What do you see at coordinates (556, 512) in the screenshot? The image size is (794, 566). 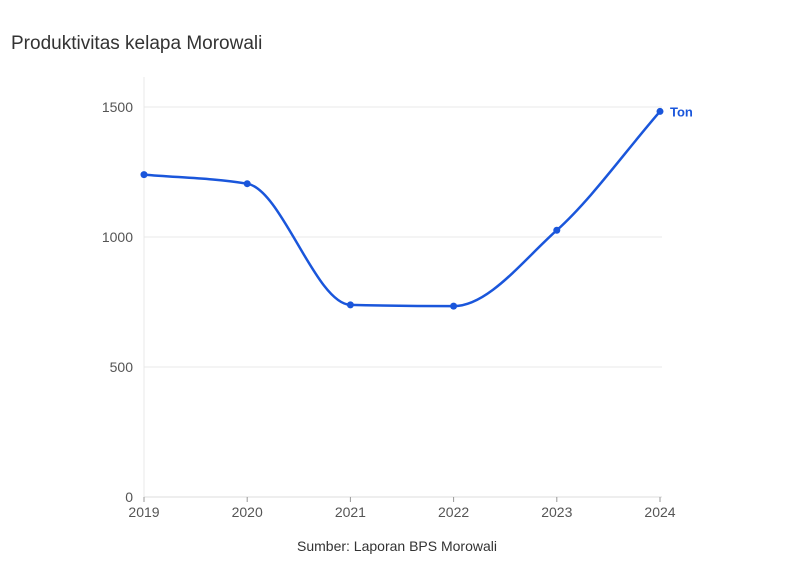 I see `x-tick-label: 2023` at bounding box center [556, 512].